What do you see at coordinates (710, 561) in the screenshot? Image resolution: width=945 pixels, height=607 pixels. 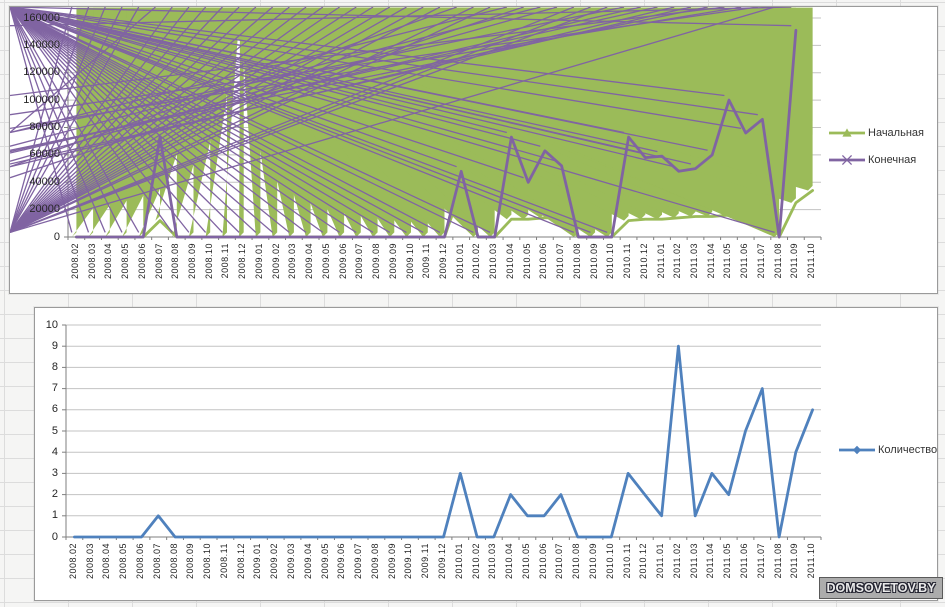 I see `x-tick-label: 2011.04` at bounding box center [710, 561].